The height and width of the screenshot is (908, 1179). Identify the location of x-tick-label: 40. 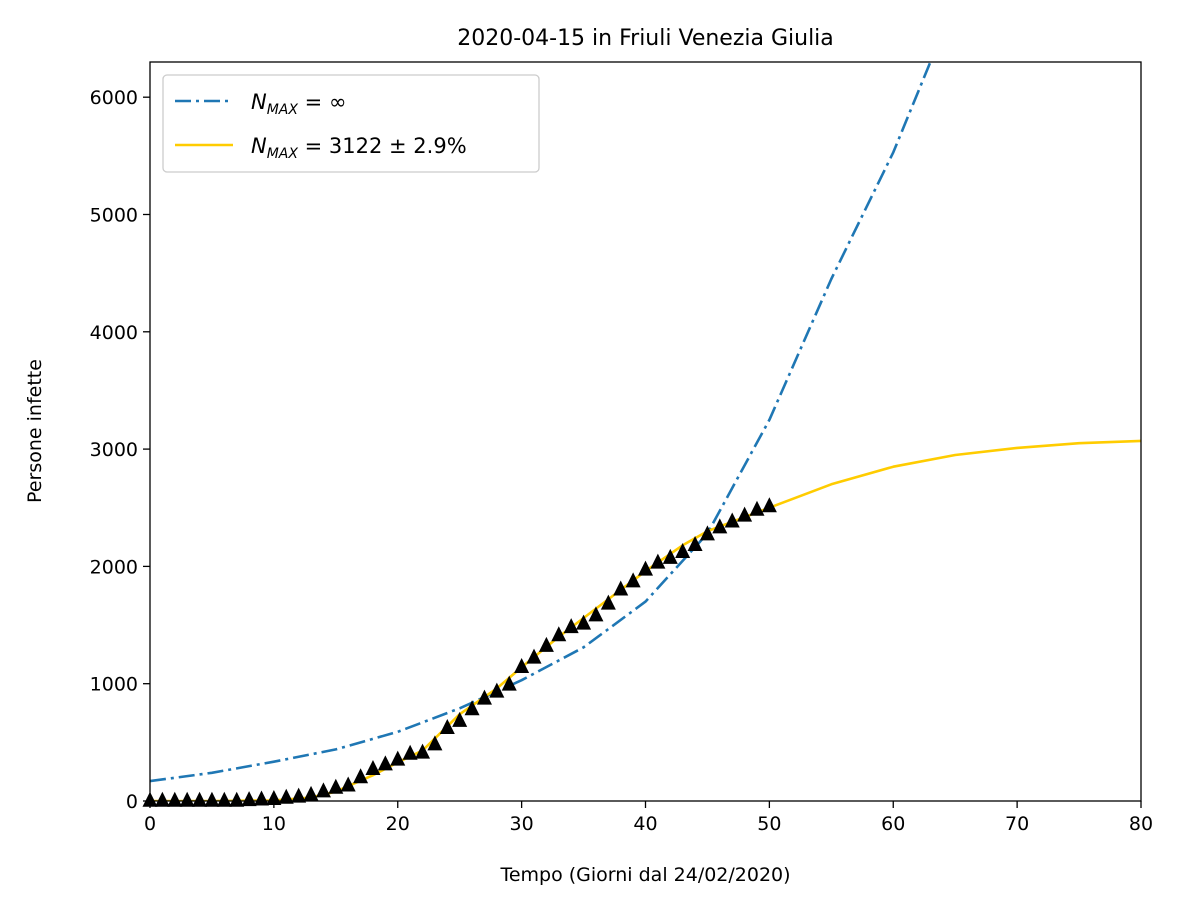
(645, 824).